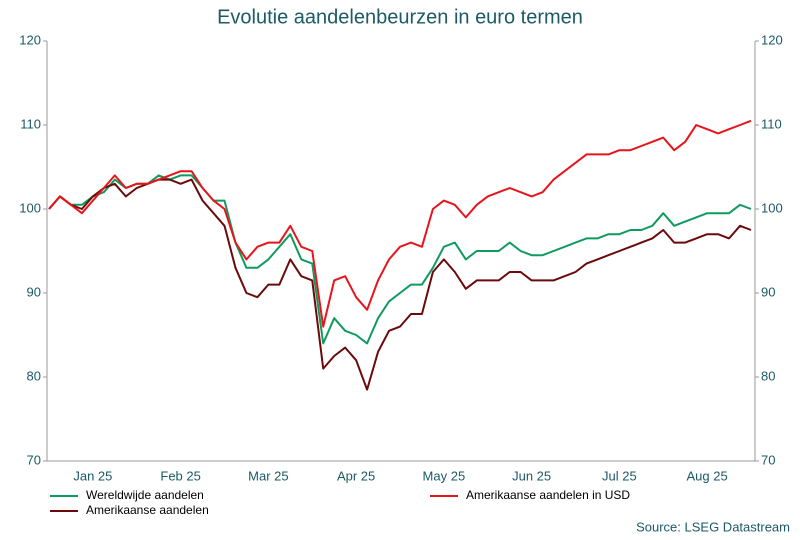 The height and width of the screenshot is (540, 800). What do you see at coordinates (548, 495) in the screenshot?
I see `legend-label: Amerikaanse aandelen in USD` at bounding box center [548, 495].